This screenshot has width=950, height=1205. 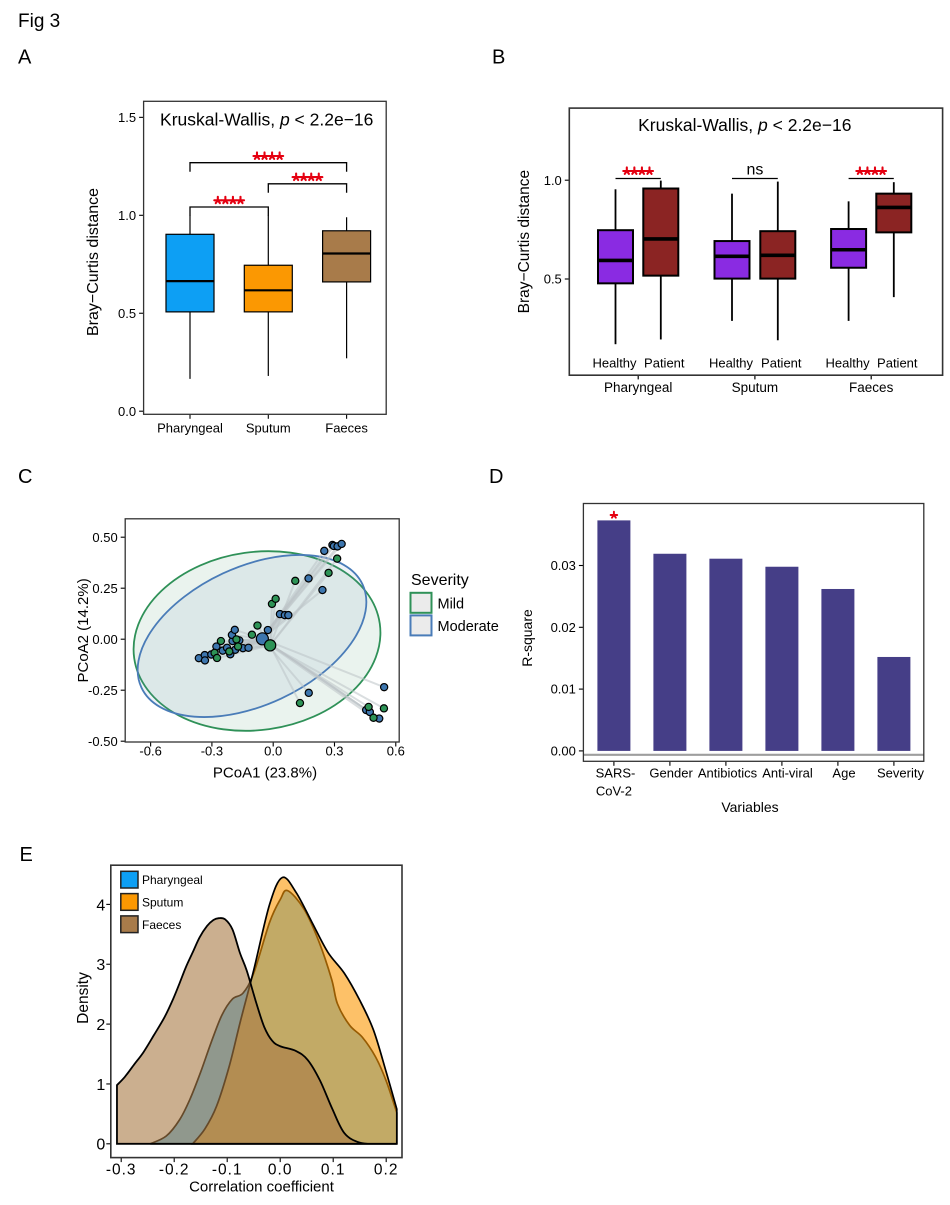 I want to click on svg-text: D, so click(x=496, y=477).